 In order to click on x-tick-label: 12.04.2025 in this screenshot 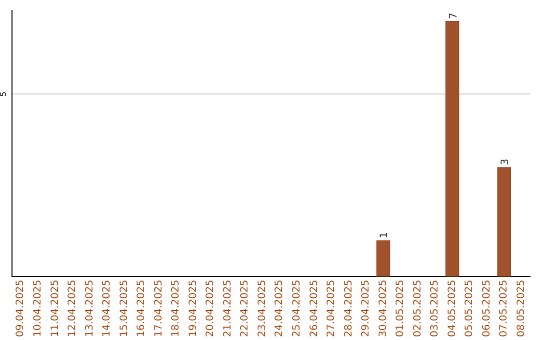, I will do `click(72, 309)`.